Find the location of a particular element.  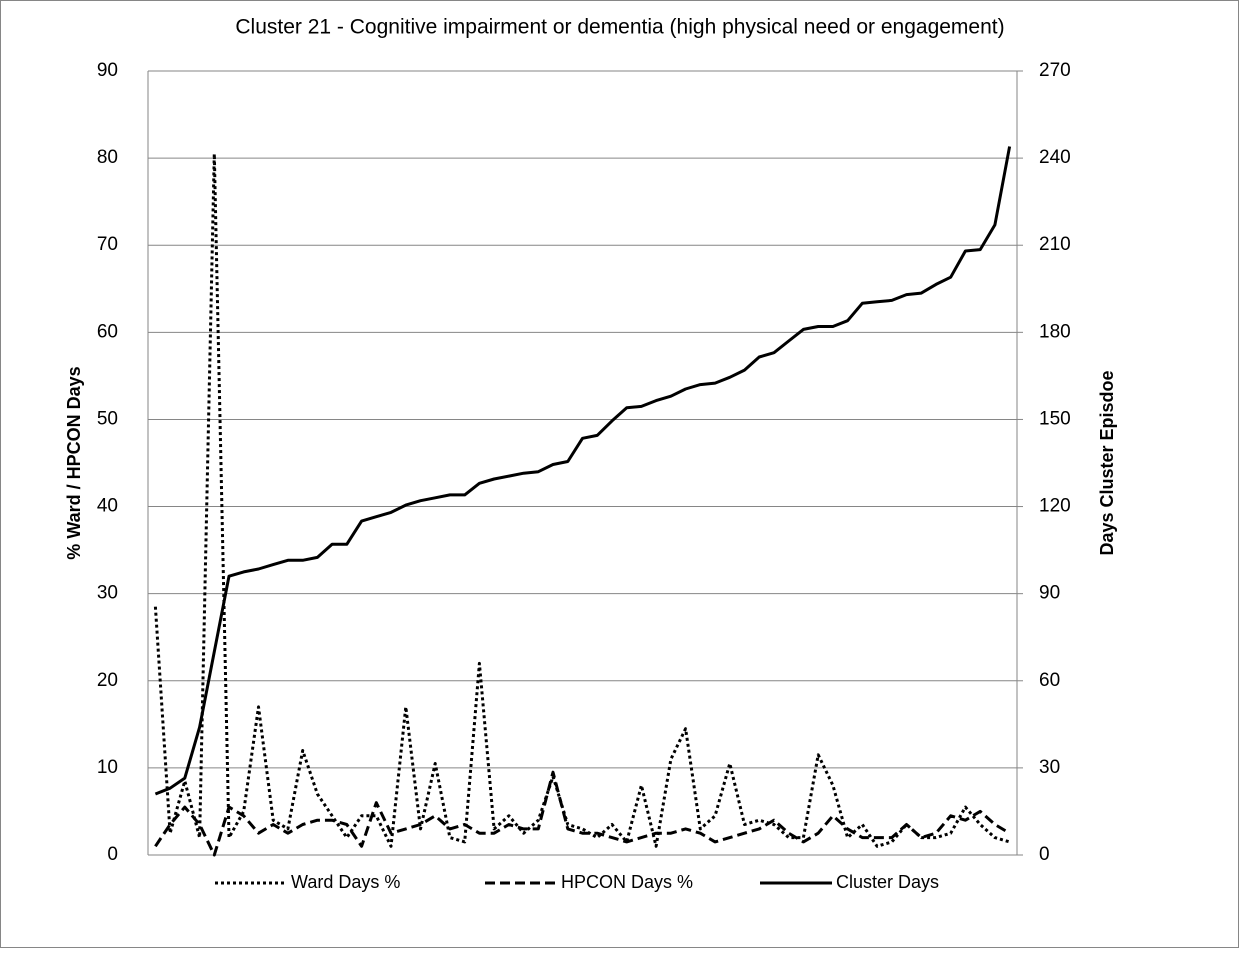

legend-label: Cluster Days is located at coordinates (887, 882).